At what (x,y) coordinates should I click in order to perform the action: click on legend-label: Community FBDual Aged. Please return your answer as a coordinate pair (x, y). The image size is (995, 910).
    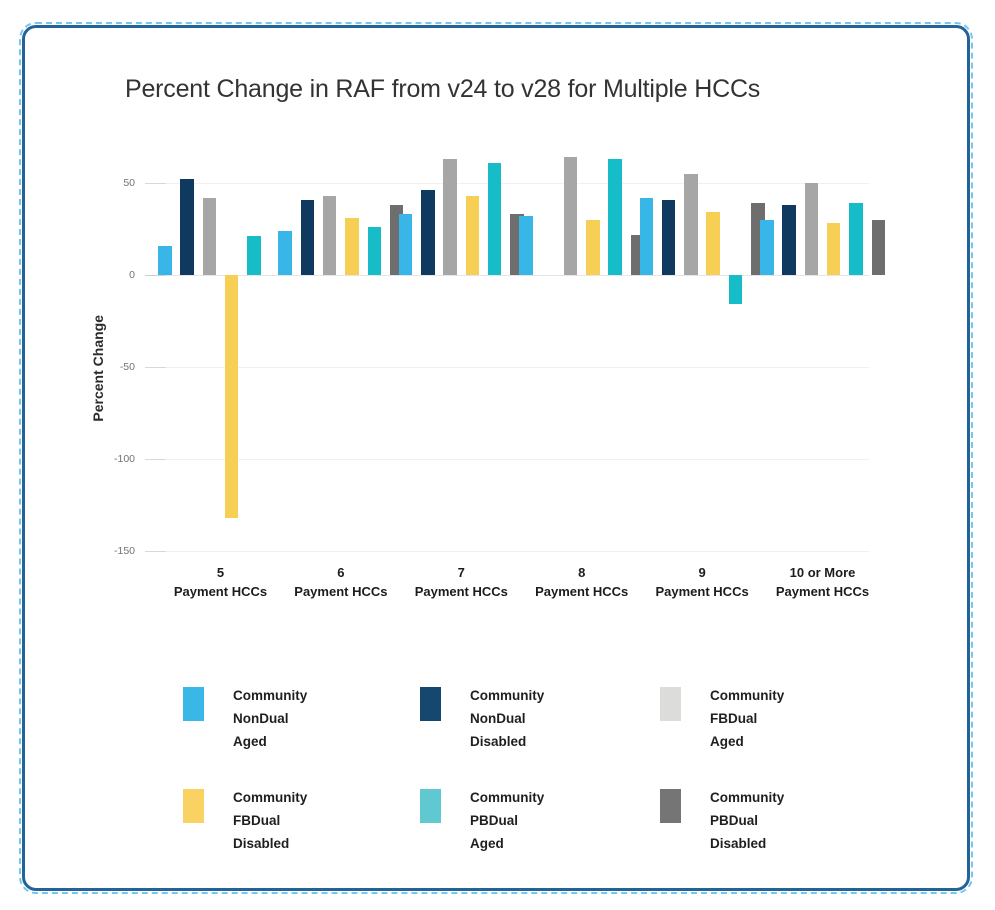
    Looking at the image, I should click on (747, 718).